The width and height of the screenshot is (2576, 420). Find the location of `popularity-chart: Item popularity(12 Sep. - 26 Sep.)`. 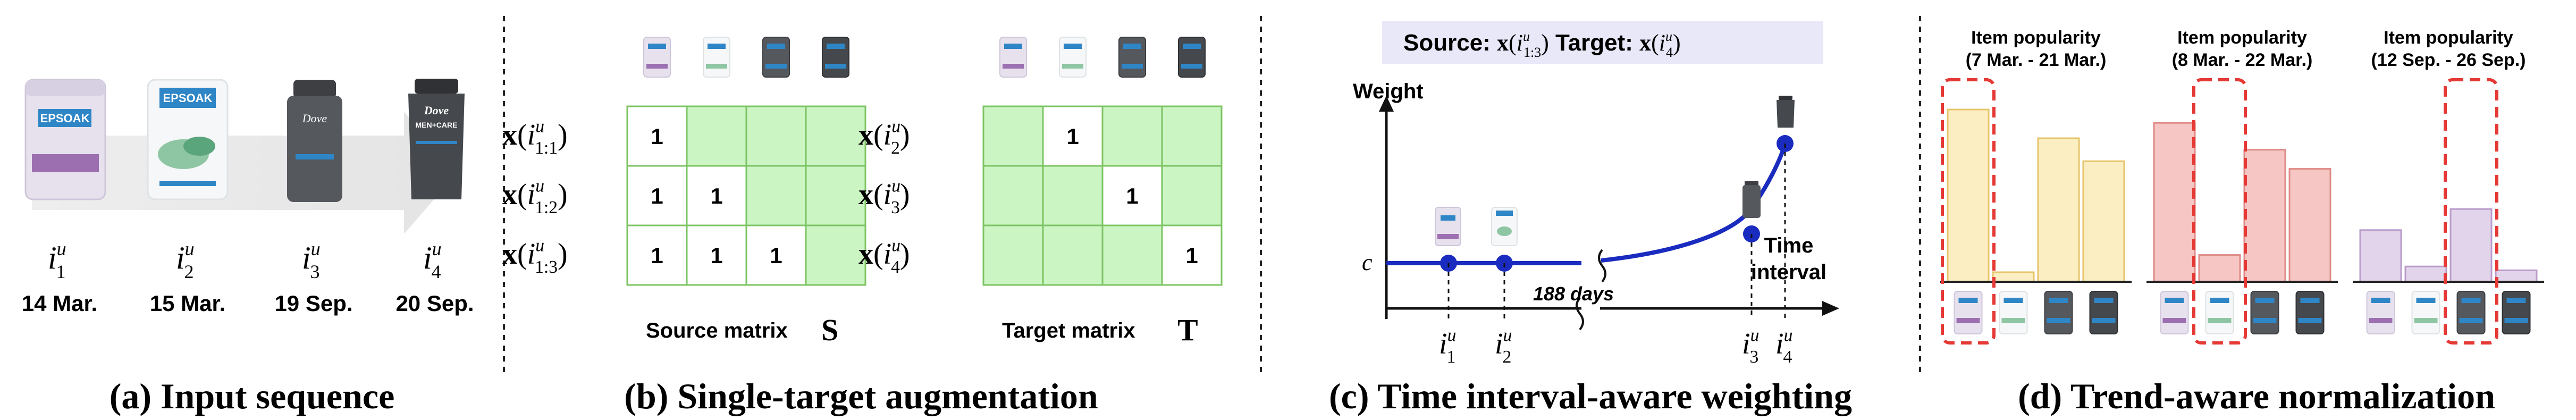

popularity-chart: Item popularity(12 Sep. - 26 Sep.) is located at coordinates (2448, 186).